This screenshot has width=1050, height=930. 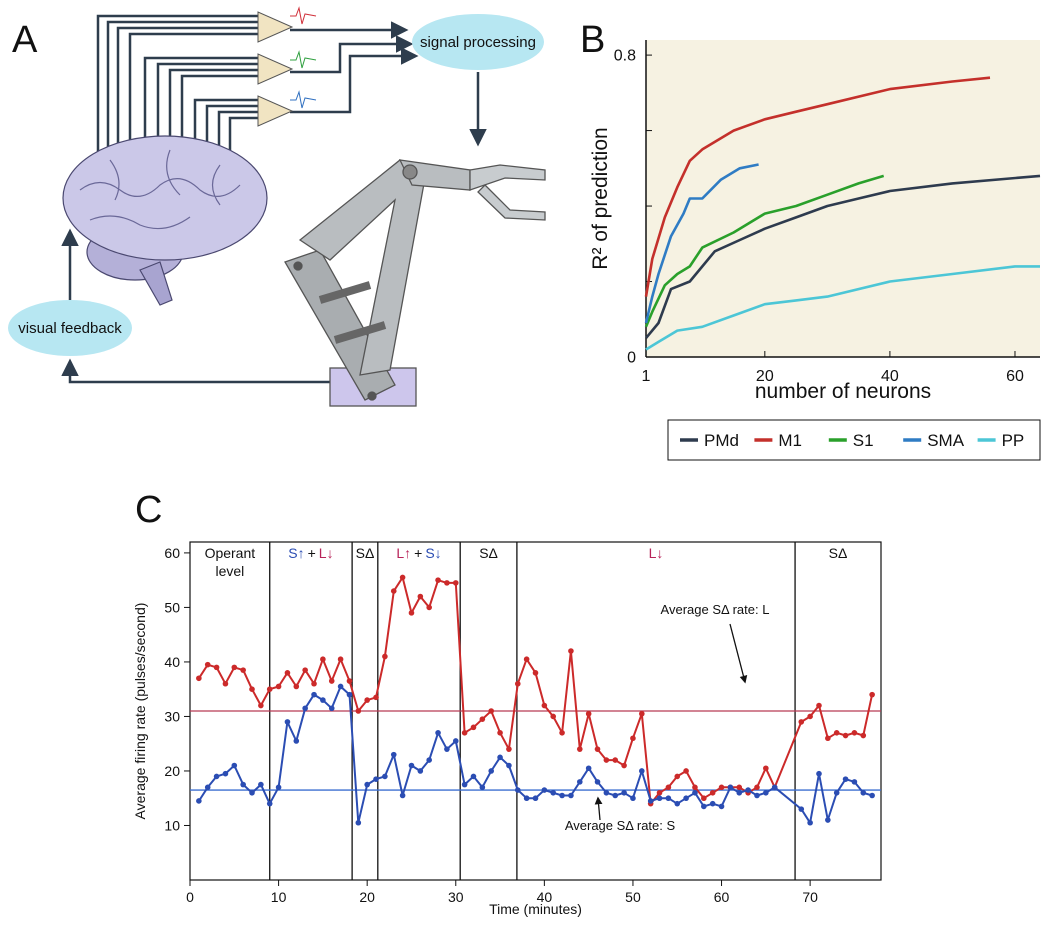 What do you see at coordinates (172, 825) in the screenshot?
I see `y-tick-label: 10` at bounding box center [172, 825].